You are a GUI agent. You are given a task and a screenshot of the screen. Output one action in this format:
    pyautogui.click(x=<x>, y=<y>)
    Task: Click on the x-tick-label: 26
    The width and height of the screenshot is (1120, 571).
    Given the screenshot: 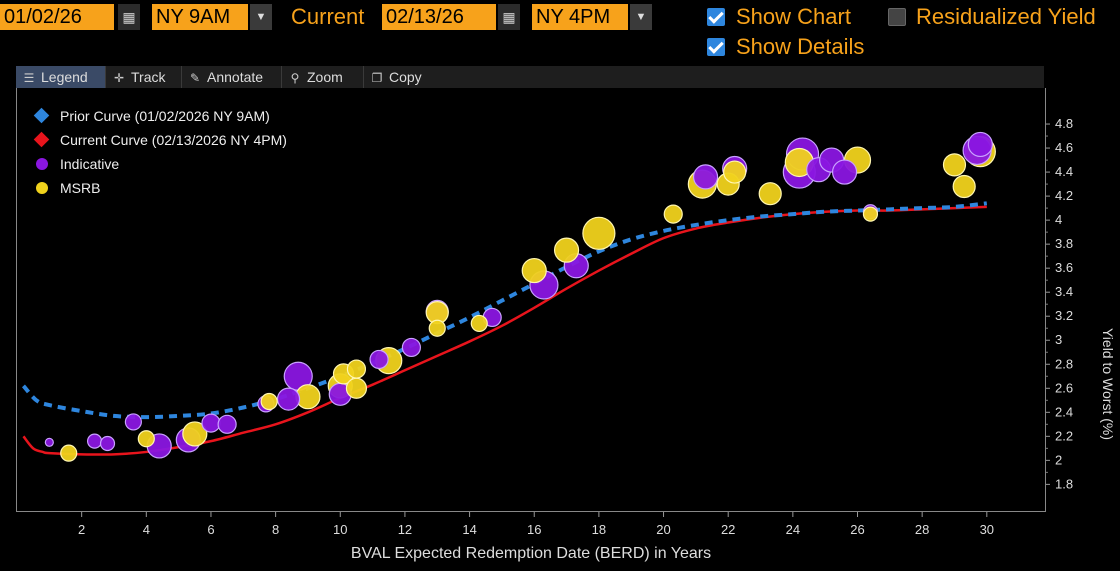 What is the action you would take?
    pyautogui.click(x=857, y=529)
    